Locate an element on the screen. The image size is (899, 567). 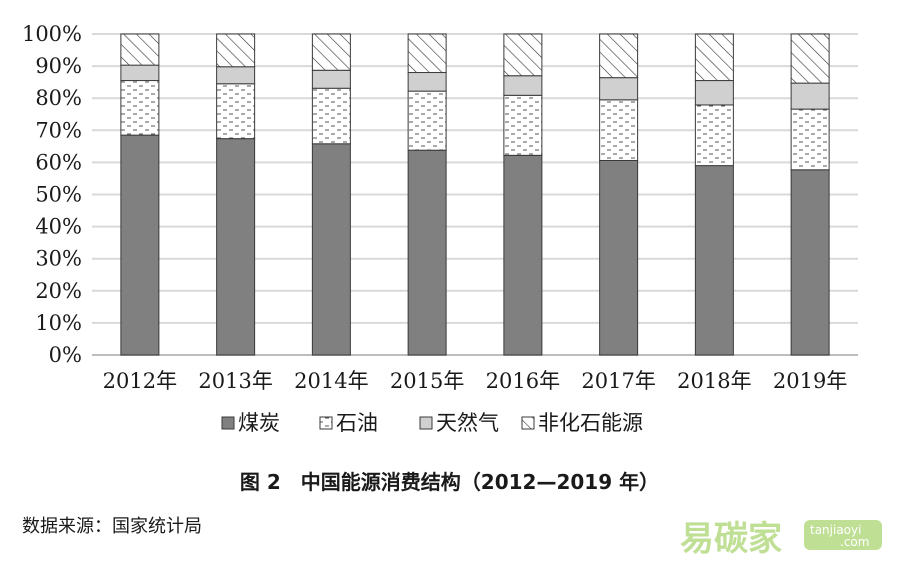
y-tick-label: 40% is located at coordinates (58, 227).